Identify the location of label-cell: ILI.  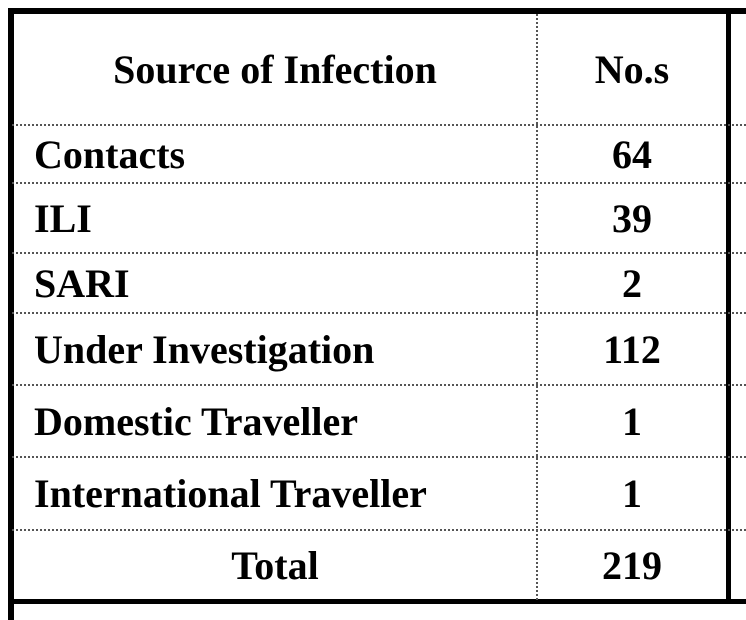
(63, 218).